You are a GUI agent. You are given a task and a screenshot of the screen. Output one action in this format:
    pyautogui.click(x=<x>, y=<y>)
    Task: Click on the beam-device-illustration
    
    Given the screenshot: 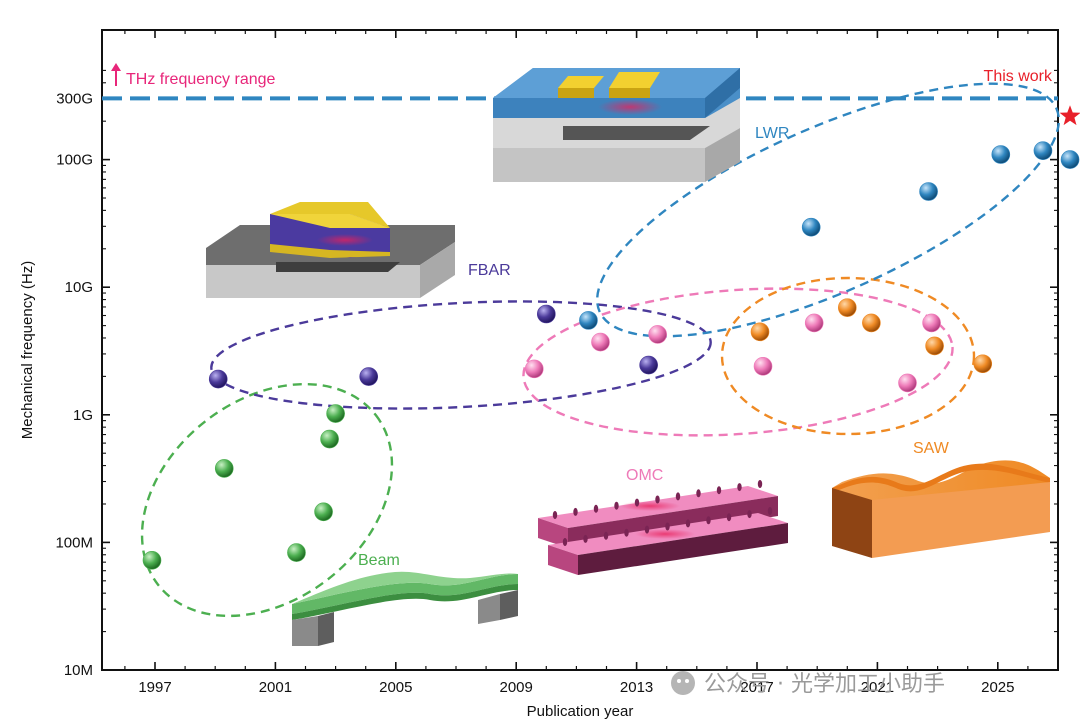 What is the action you would take?
    pyautogui.click(x=405, y=608)
    